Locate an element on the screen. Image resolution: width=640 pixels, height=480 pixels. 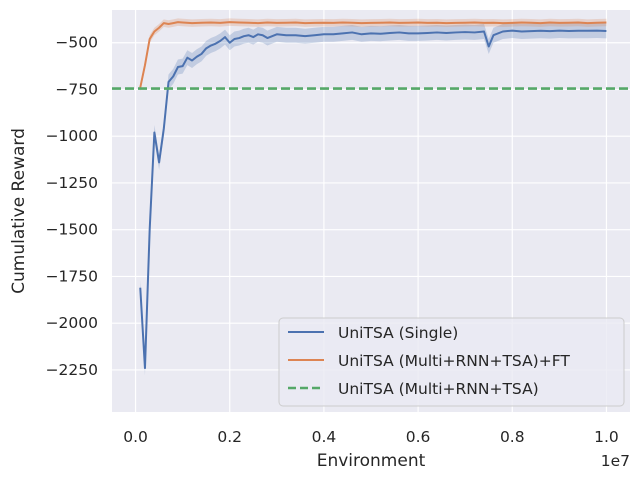
x-tick-label: 0.6 is located at coordinates (418, 437).